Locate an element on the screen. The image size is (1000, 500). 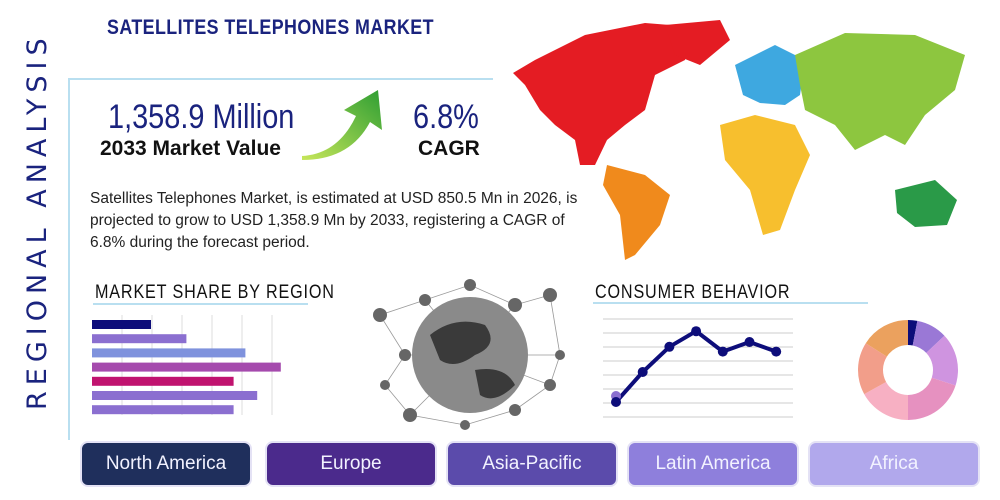
market-value: 1,358.9 Million is located at coordinates (201, 117).